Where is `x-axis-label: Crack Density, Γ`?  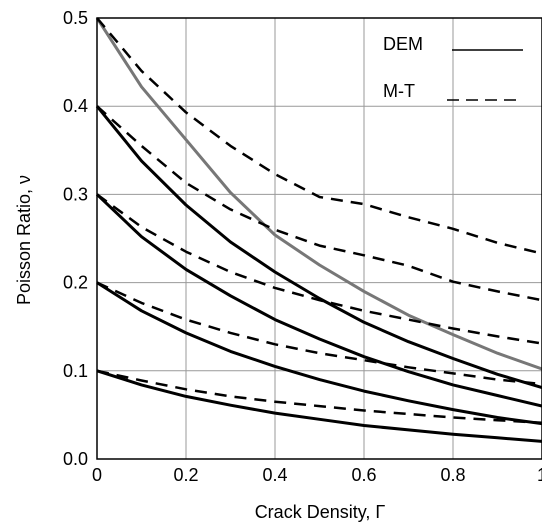
x-axis-label: Crack Density, Γ is located at coordinates (320, 512).